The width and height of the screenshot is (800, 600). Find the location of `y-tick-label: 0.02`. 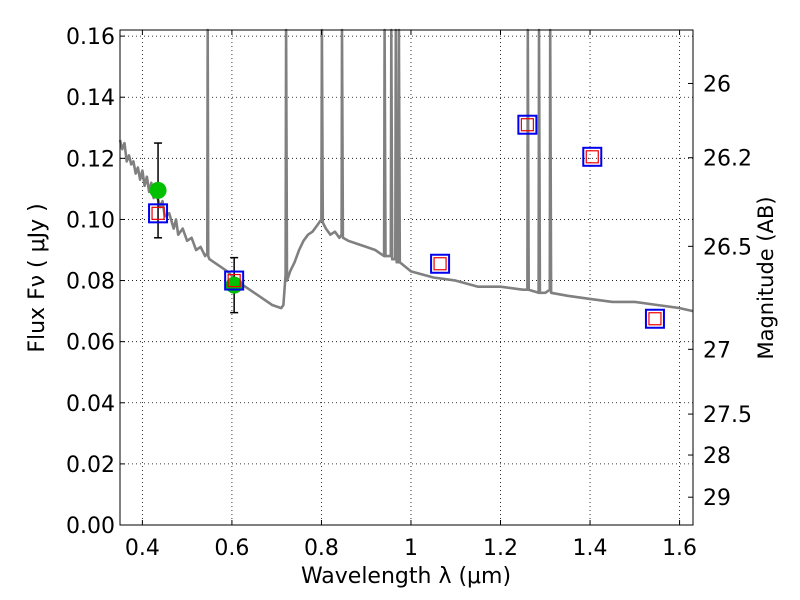

y-tick-label: 0.02 is located at coordinates (90, 465).